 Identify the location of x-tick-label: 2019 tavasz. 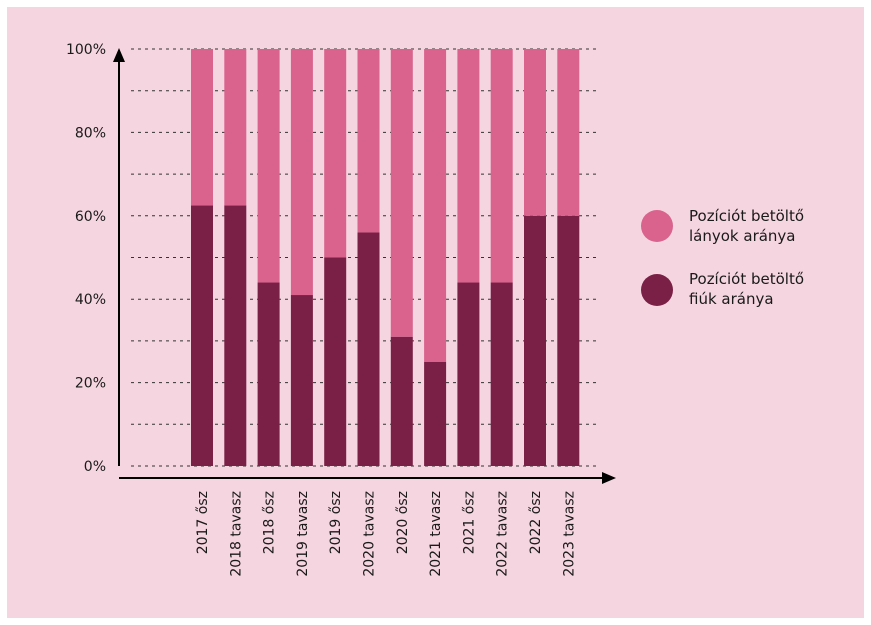
(303, 534).